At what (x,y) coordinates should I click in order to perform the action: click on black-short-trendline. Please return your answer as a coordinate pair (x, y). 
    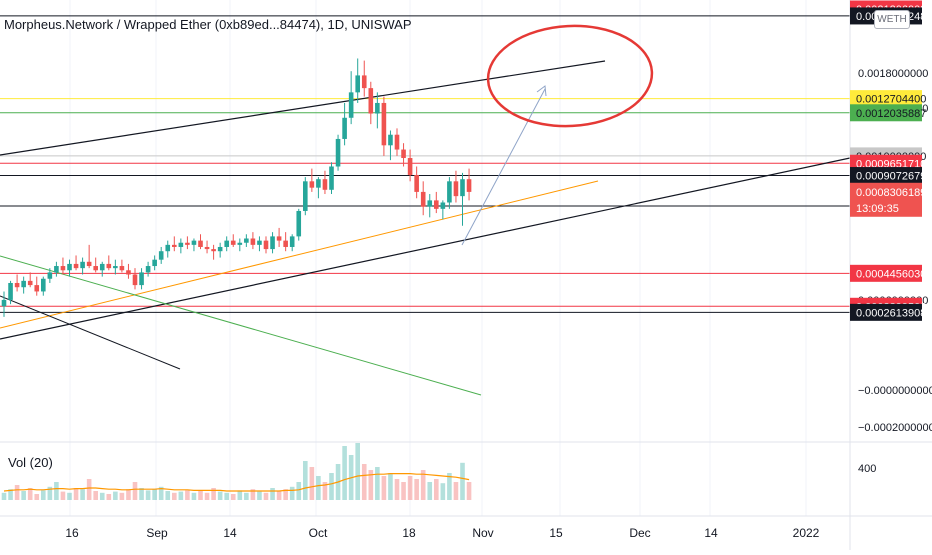
    Looking at the image, I should click on (90, 332).